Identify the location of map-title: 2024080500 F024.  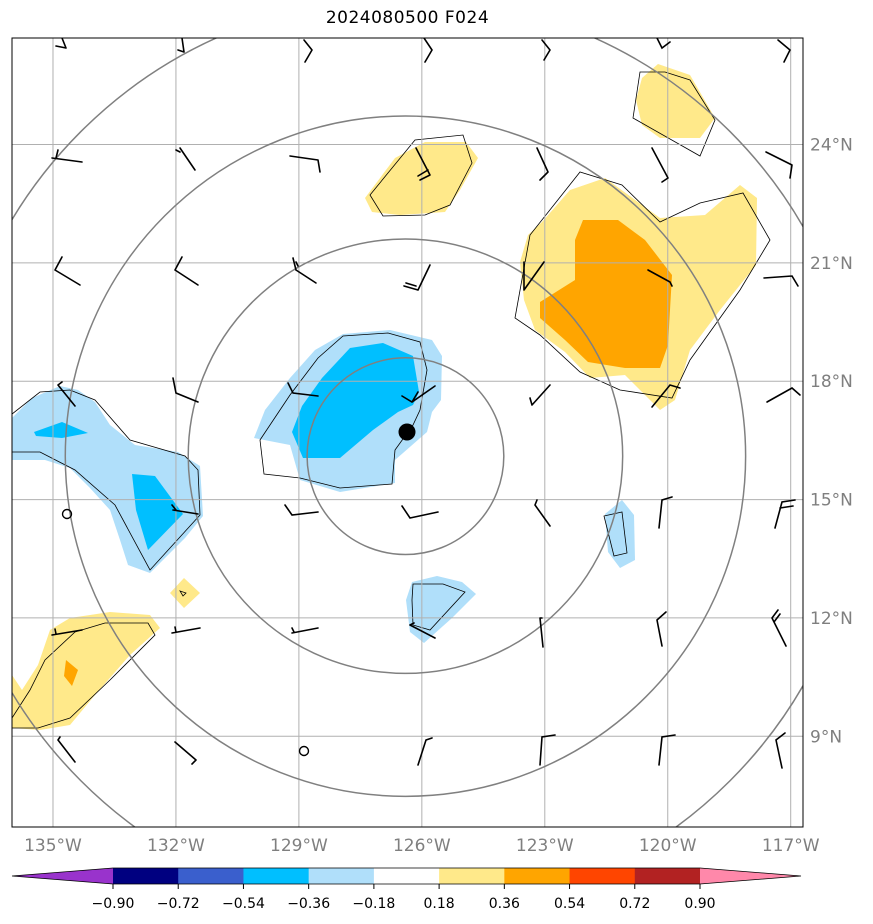
(407, 18).